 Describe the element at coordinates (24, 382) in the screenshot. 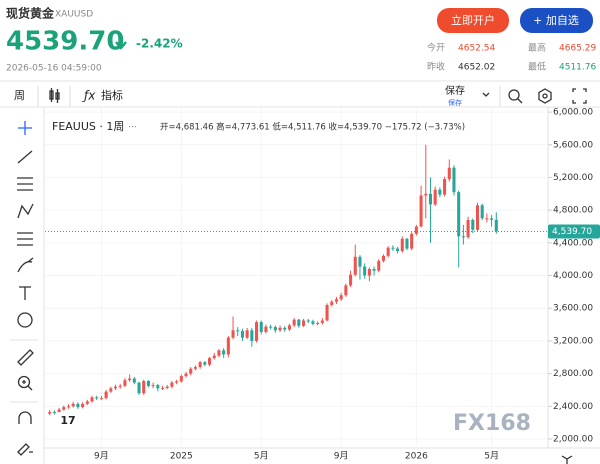

I see `zoom-tool` at that location.